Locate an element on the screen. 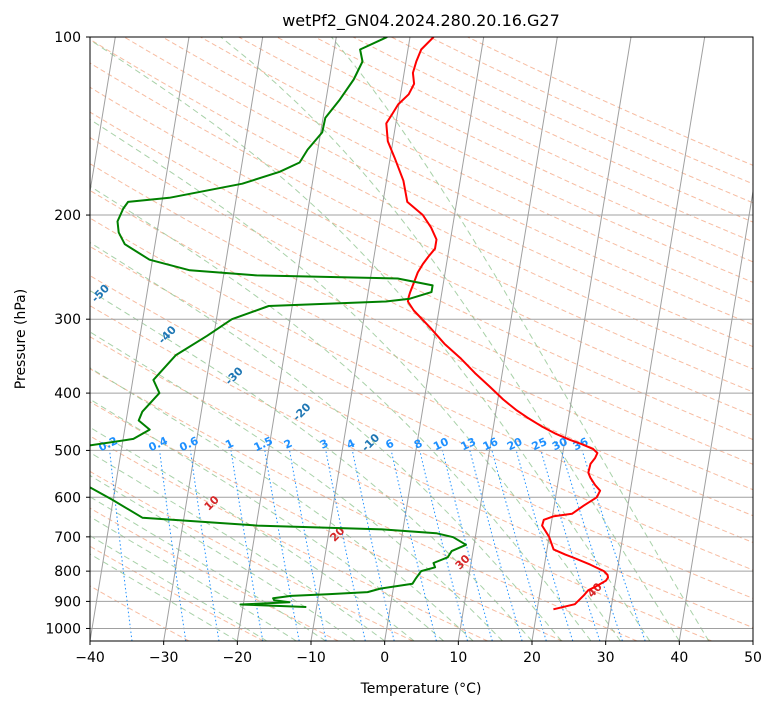  y-tick-label: 100 is located at coordinates (67, 38).